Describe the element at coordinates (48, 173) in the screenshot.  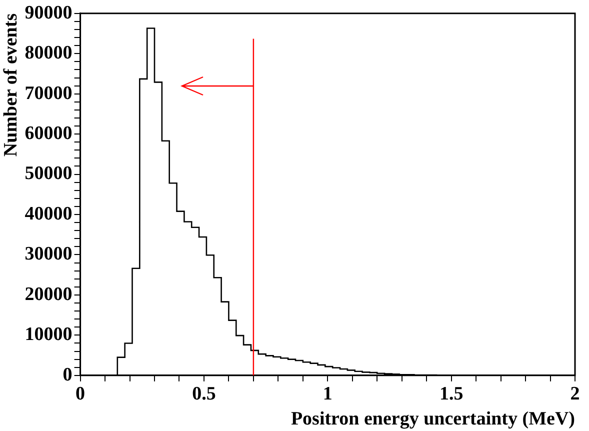
I see `y-tick-label: 50000` at that location.